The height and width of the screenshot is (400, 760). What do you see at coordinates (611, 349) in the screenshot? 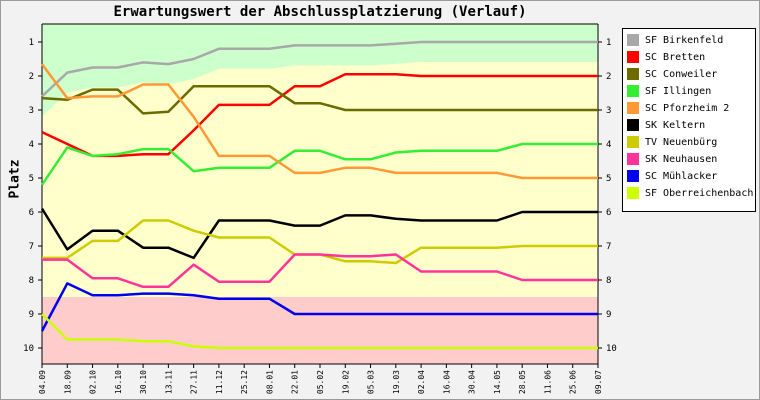
I see `y-tick-label-right: 10` at bounding box center [611, 349].